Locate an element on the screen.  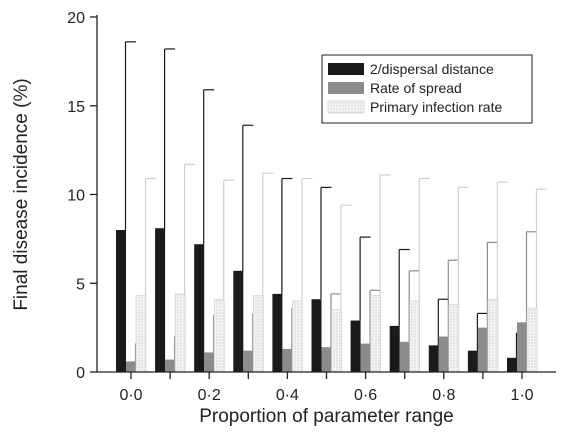
y-tick-label: 5 is located at coordinates (80, 284).